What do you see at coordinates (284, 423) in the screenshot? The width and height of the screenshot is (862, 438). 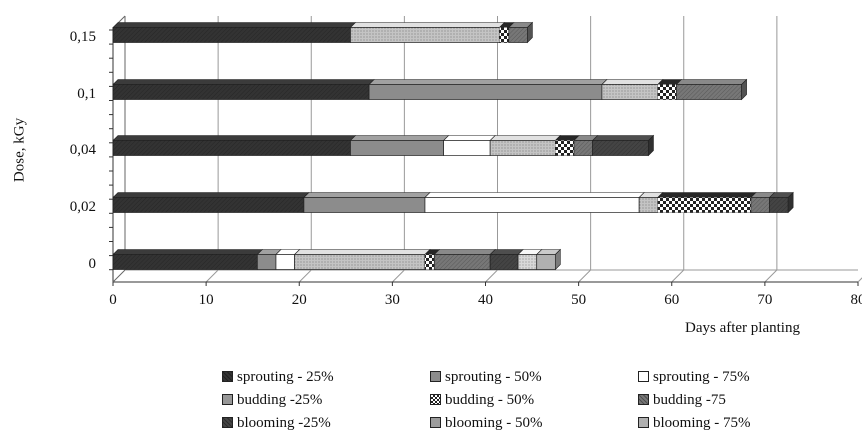 I see `legend-label: blooming -25%` at bounding box center [284, 423].